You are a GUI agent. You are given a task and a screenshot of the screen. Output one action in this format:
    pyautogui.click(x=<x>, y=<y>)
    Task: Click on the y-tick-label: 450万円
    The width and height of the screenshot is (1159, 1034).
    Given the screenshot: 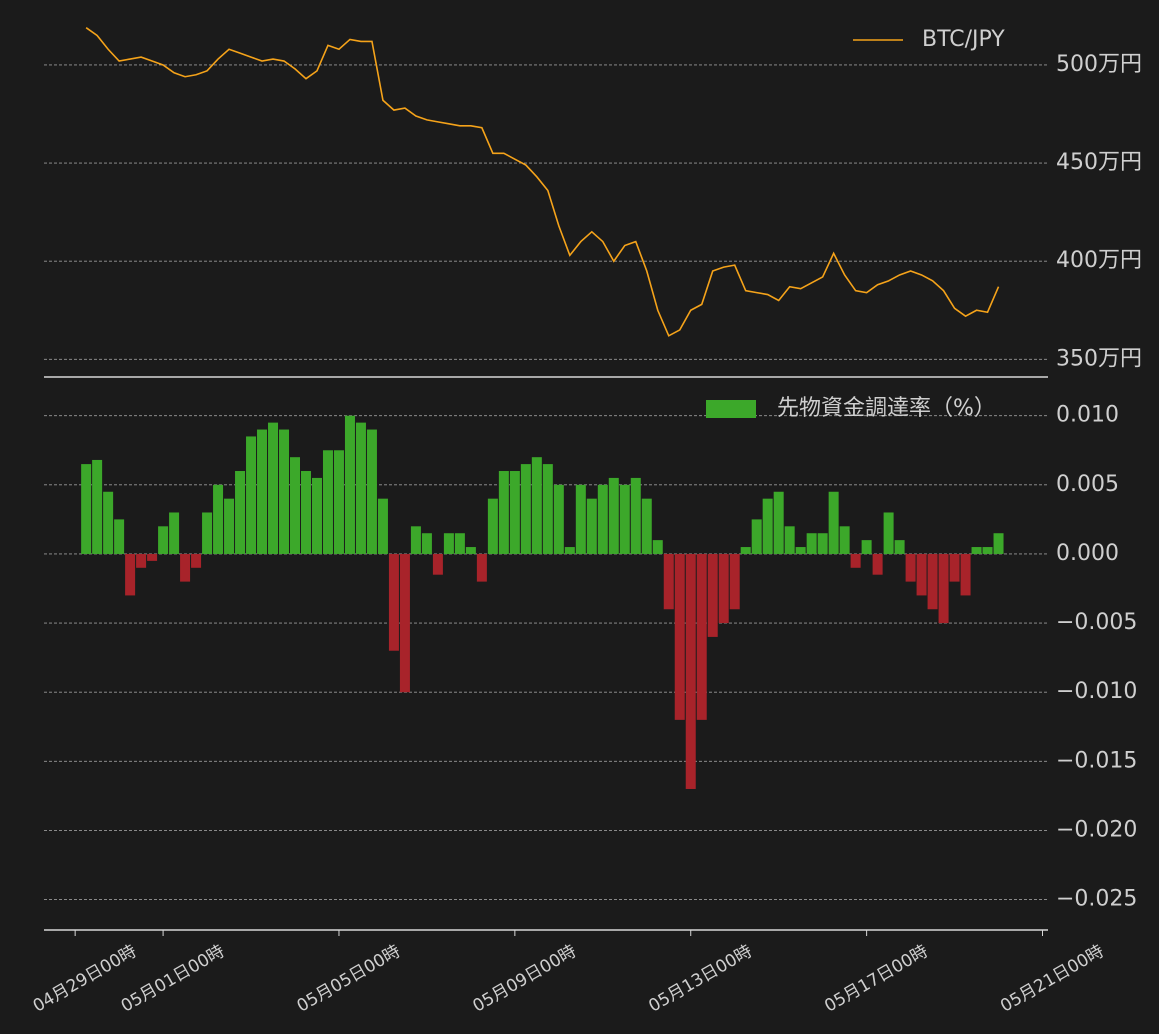 What is the action you would take?
    pyautogui.click(x=1099, y=162)
    